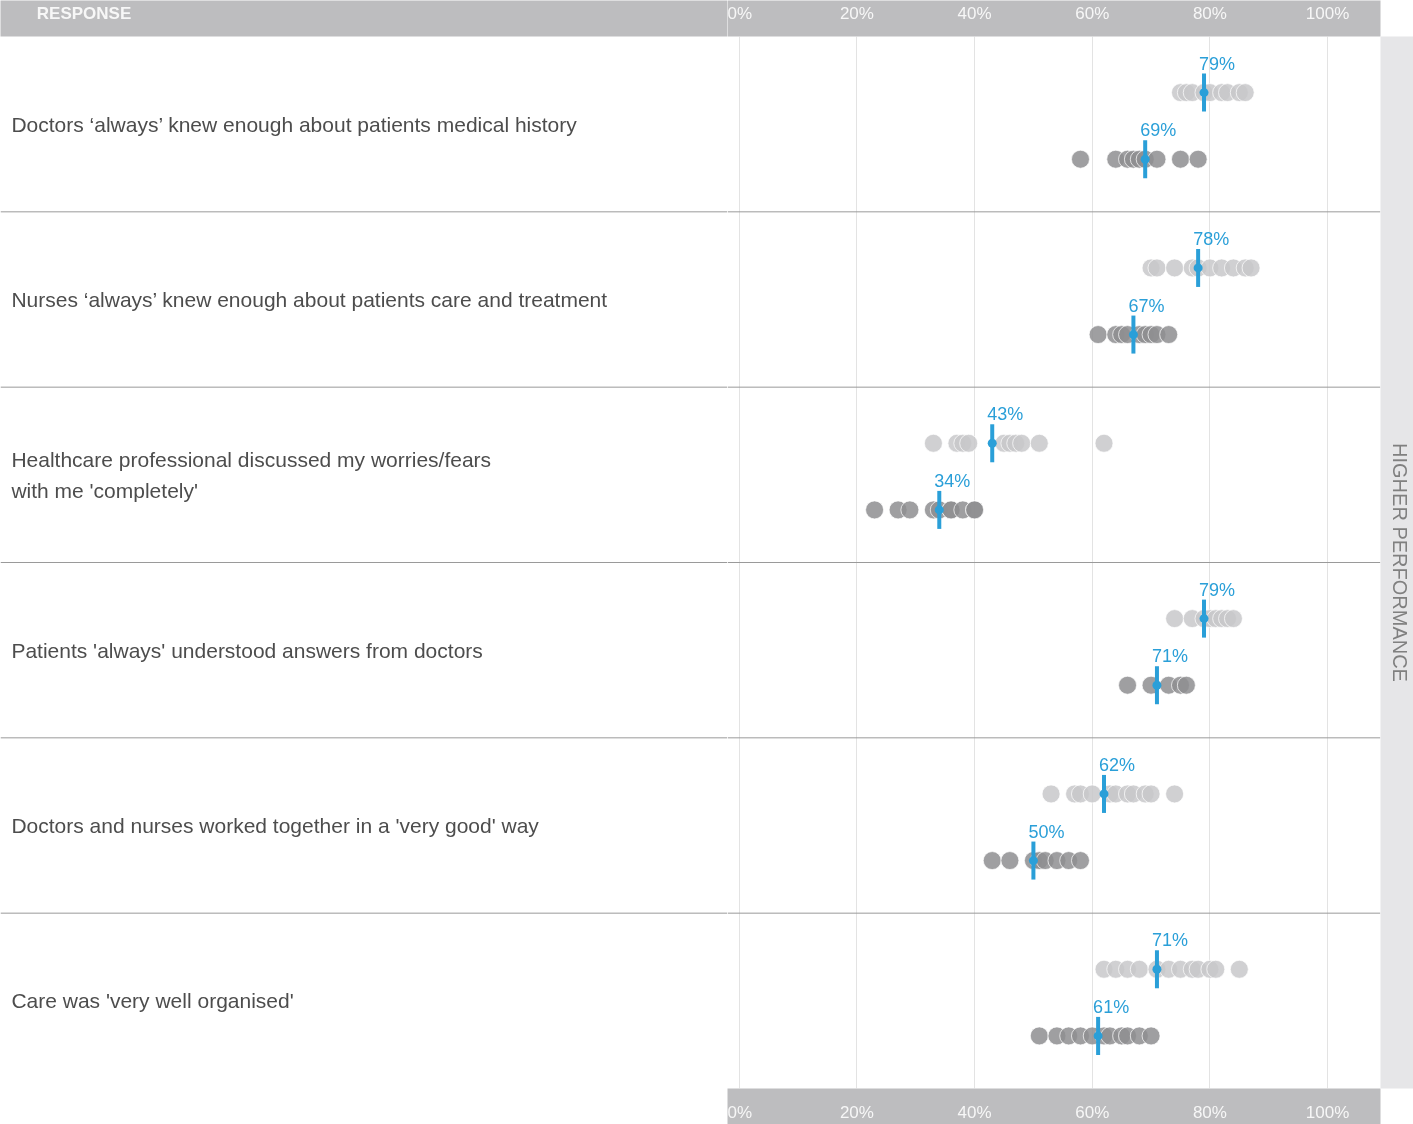 This screenshot has width=1413, height=1124. What do you see at coordinates (1092, 13) in the screenshot?
I see `x2-tick-label: 60%` at bounding box center [1092, 13].